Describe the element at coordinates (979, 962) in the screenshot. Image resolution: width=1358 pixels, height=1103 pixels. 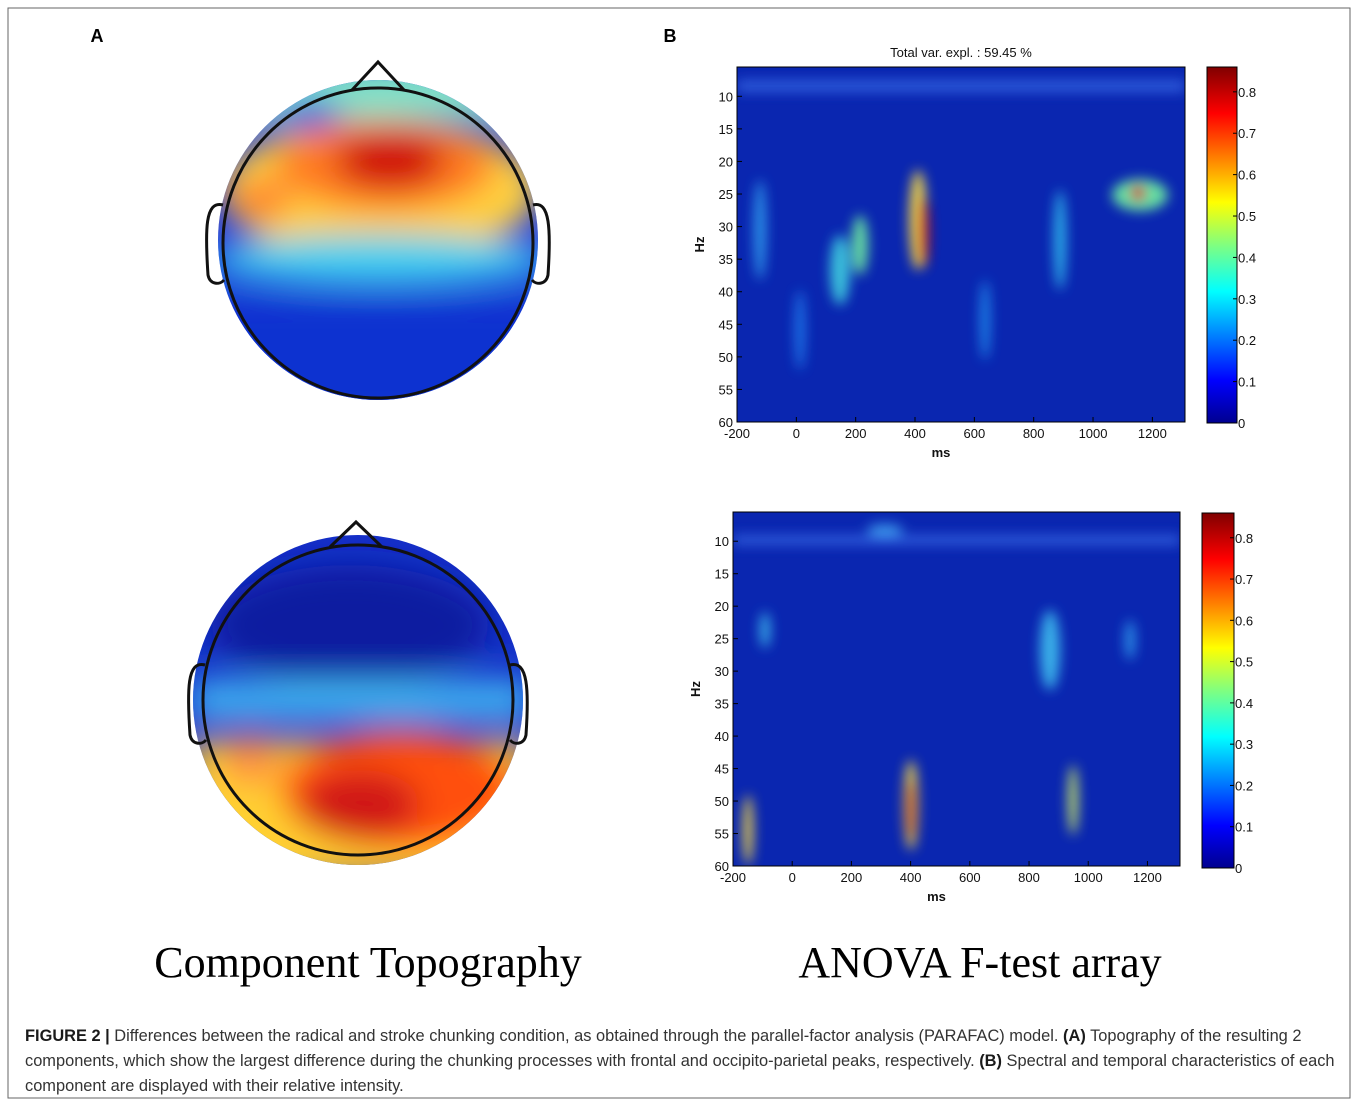
I see `panel-title: ANOVA F-test array` at that location.